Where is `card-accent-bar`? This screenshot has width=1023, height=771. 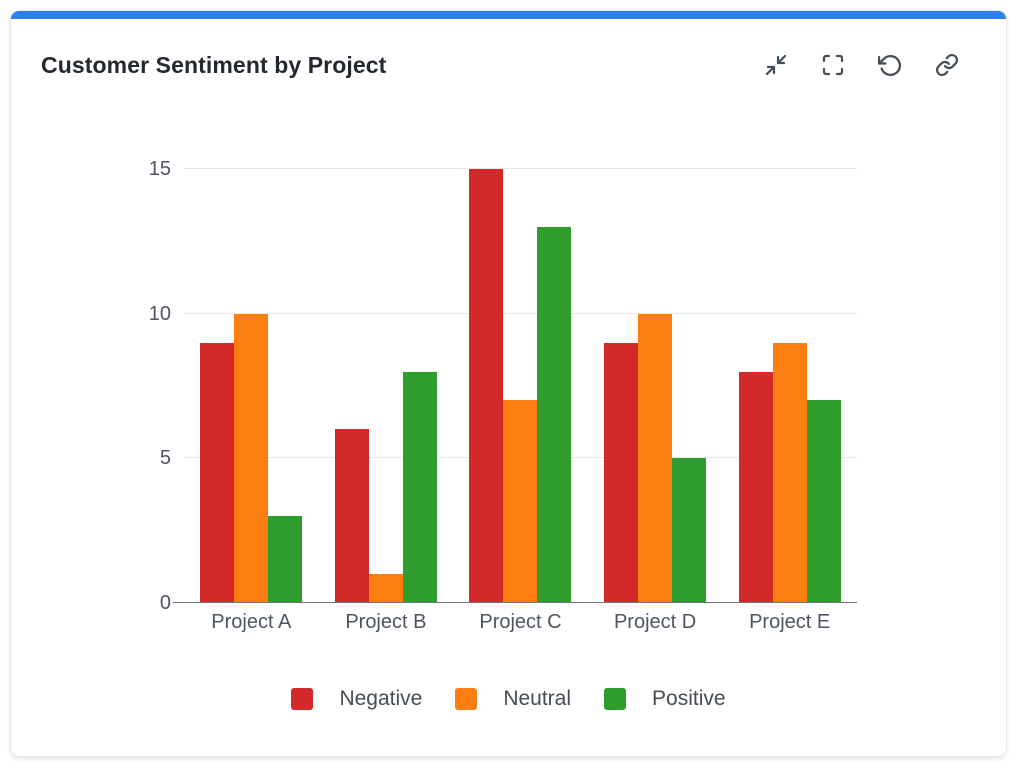
card-accent-bar is located at coordinates (508, 15).